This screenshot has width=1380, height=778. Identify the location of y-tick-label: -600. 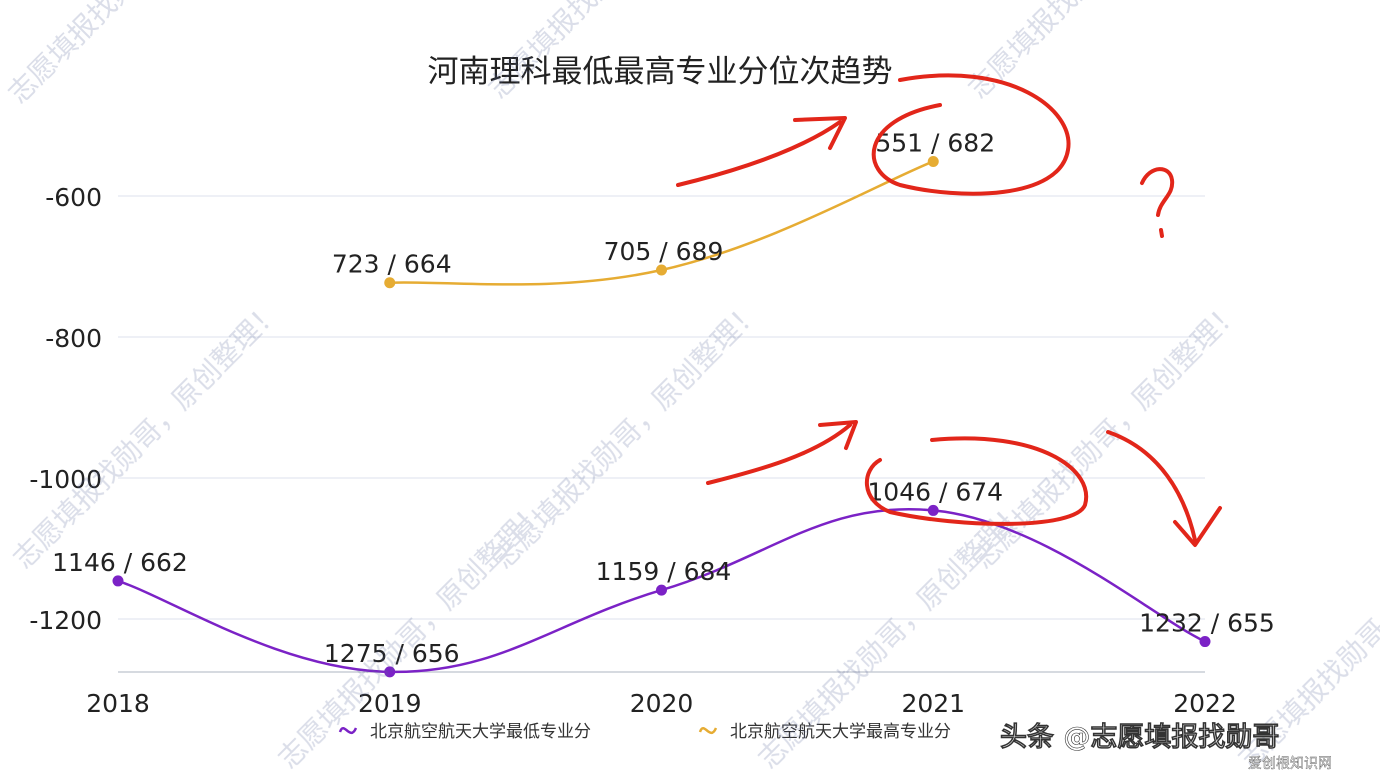
(73, 197).